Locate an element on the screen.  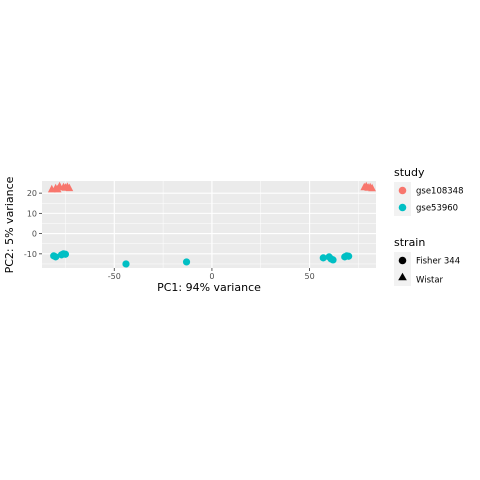
y-tick-label: 0 is located at coordinates (34, 234).